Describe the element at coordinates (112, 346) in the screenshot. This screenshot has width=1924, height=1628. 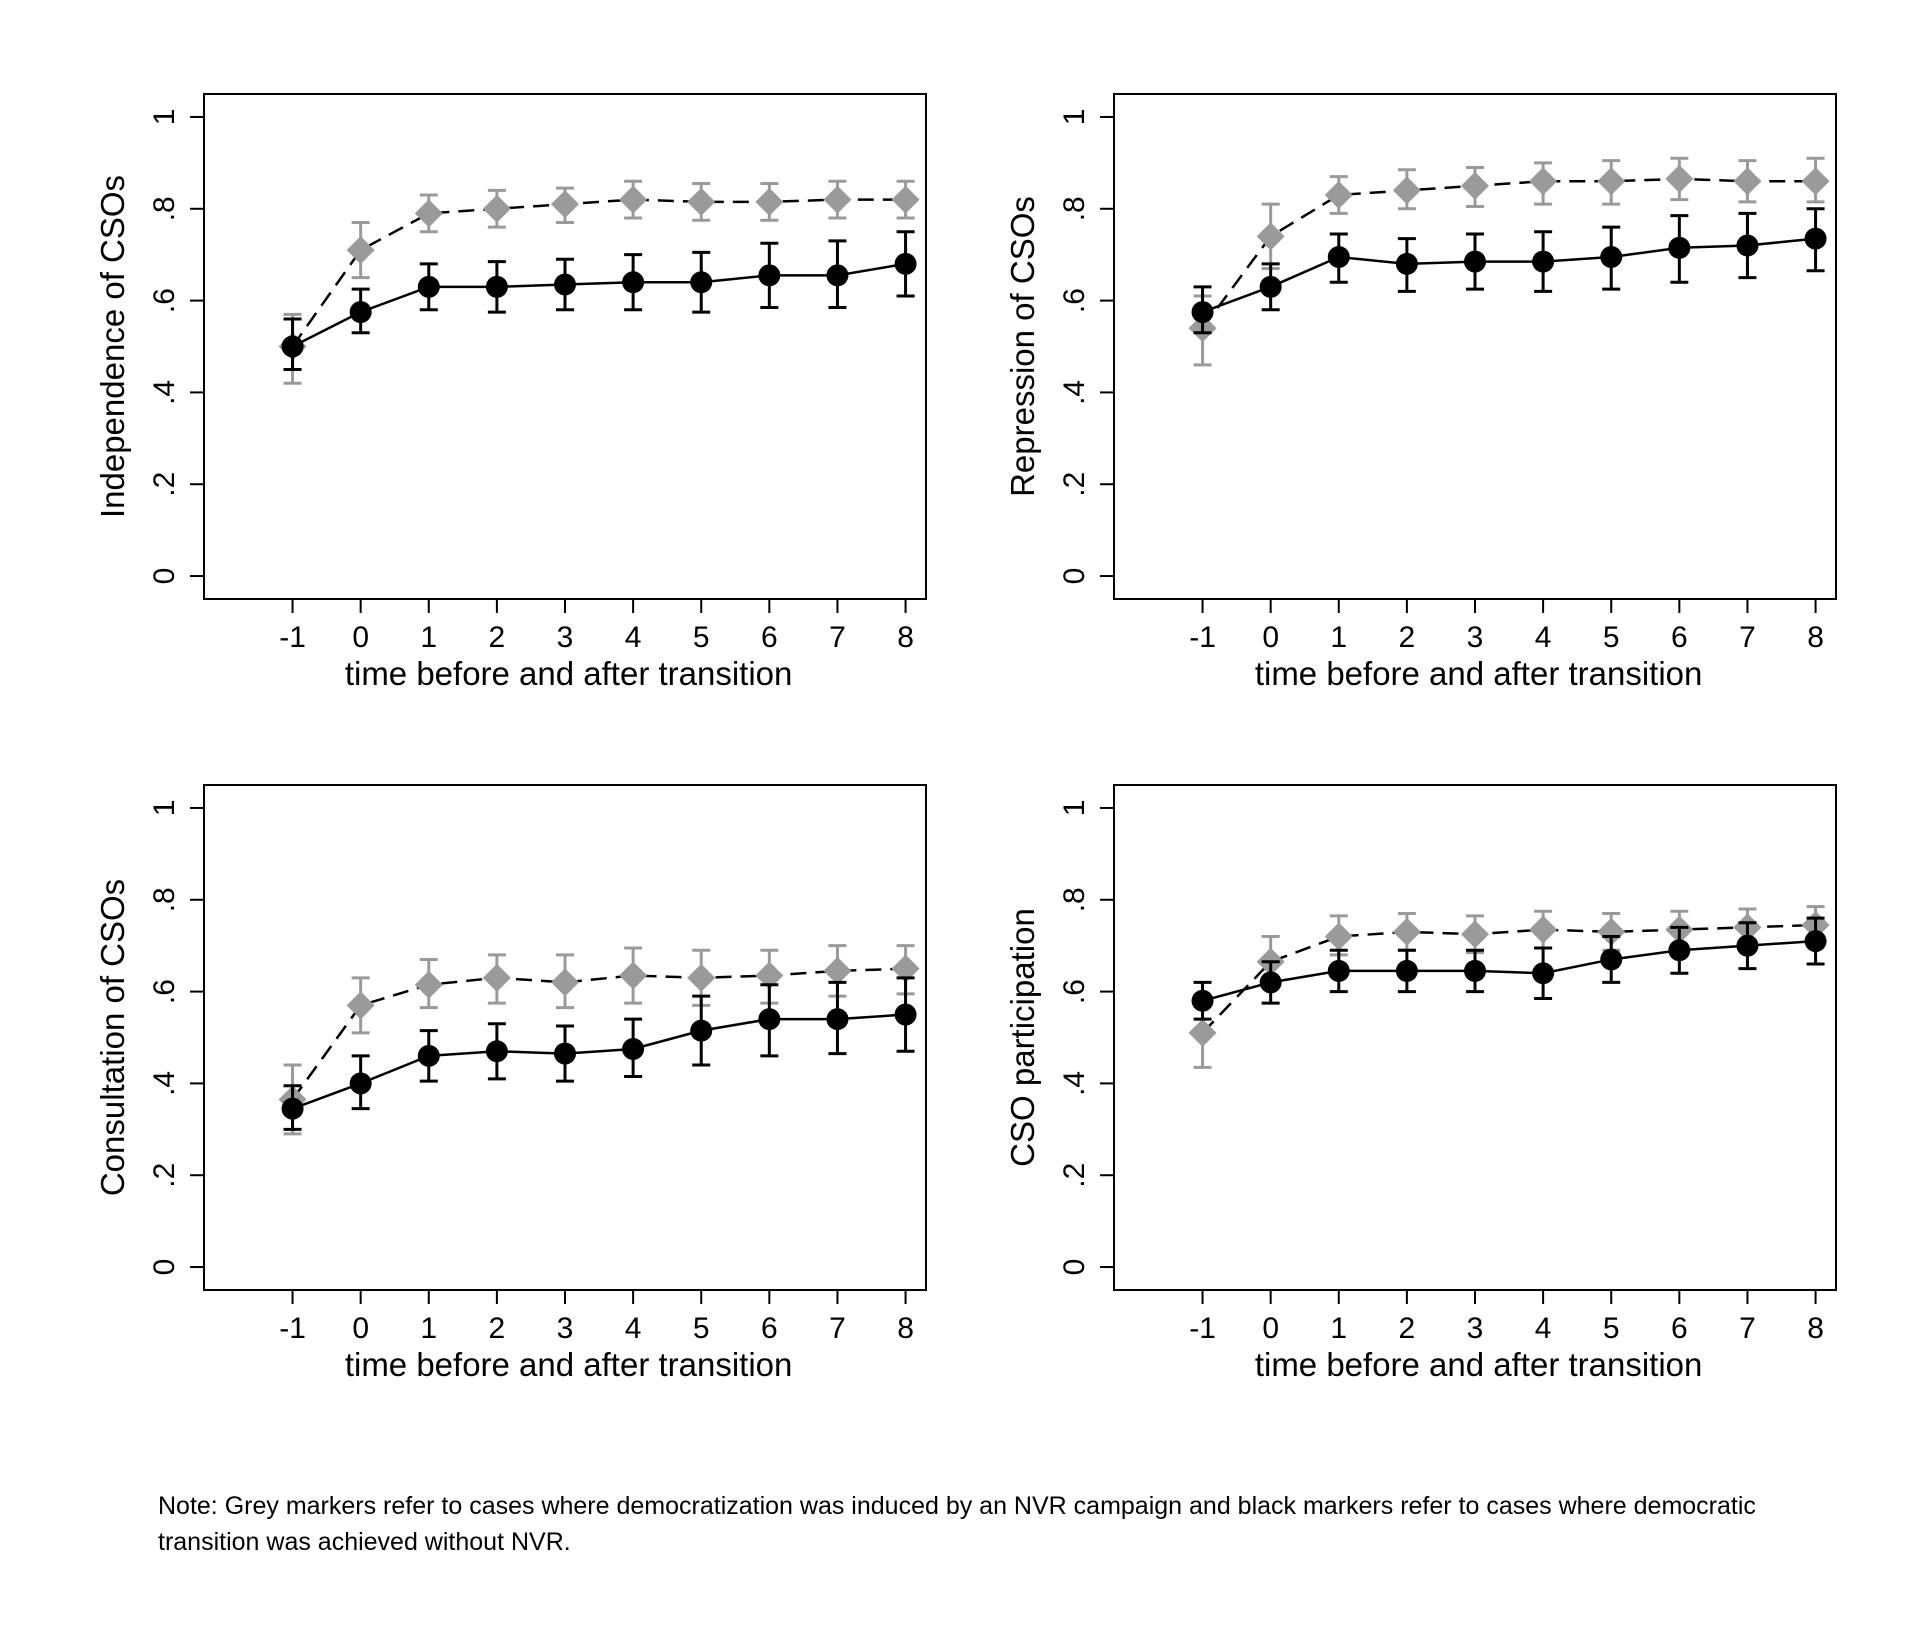
I see `y-axis-title: Independence of CSOs` at that location.